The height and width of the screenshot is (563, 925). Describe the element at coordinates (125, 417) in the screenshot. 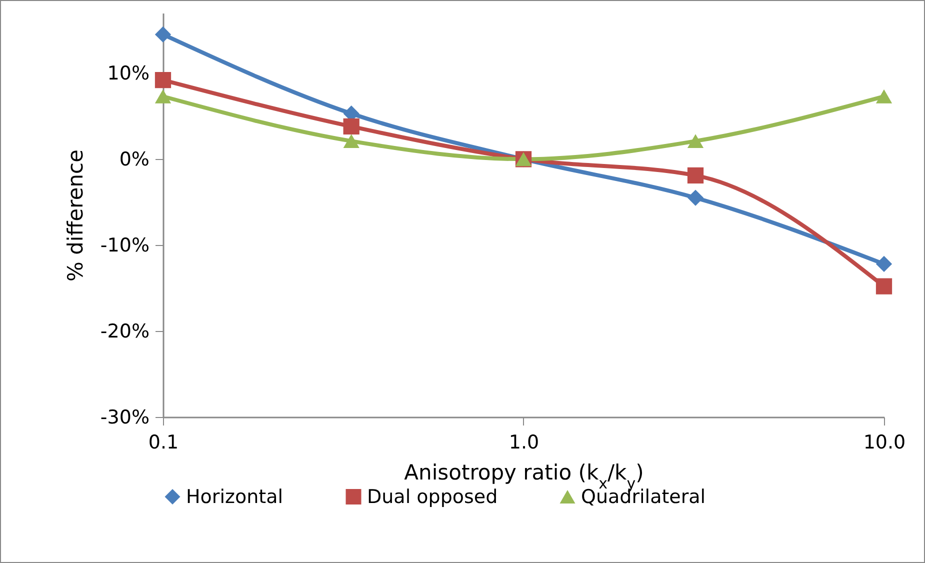

I see `y-tick-label: -30%` at that location.